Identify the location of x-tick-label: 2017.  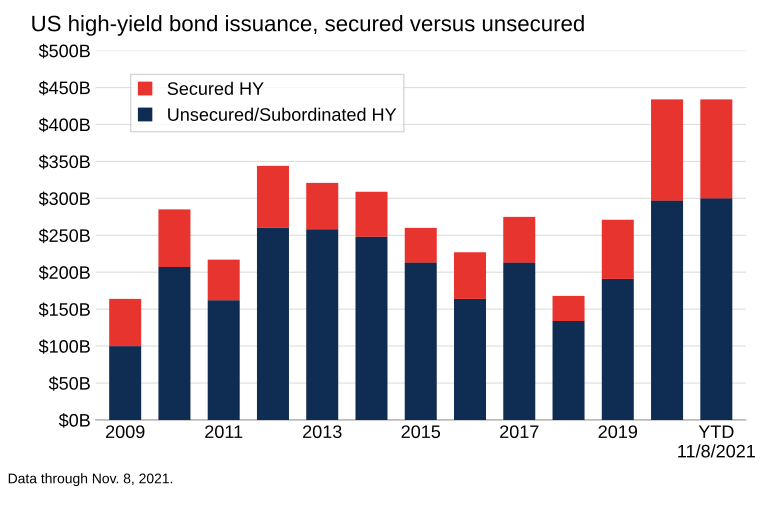
(519, 431).